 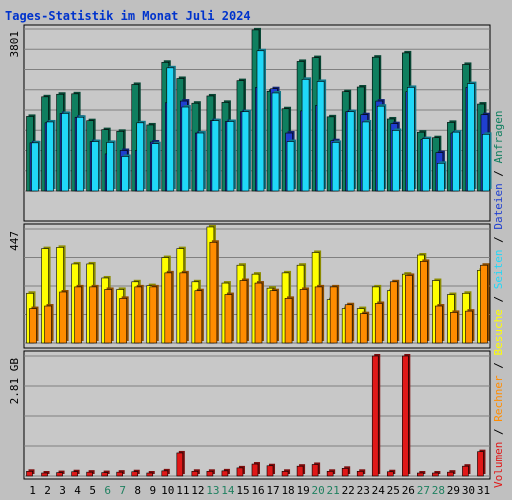 What do you see at coordinates (122, 490) in the screenshot?
I see `day-label-7: 7` at bounding box center [122, 490].